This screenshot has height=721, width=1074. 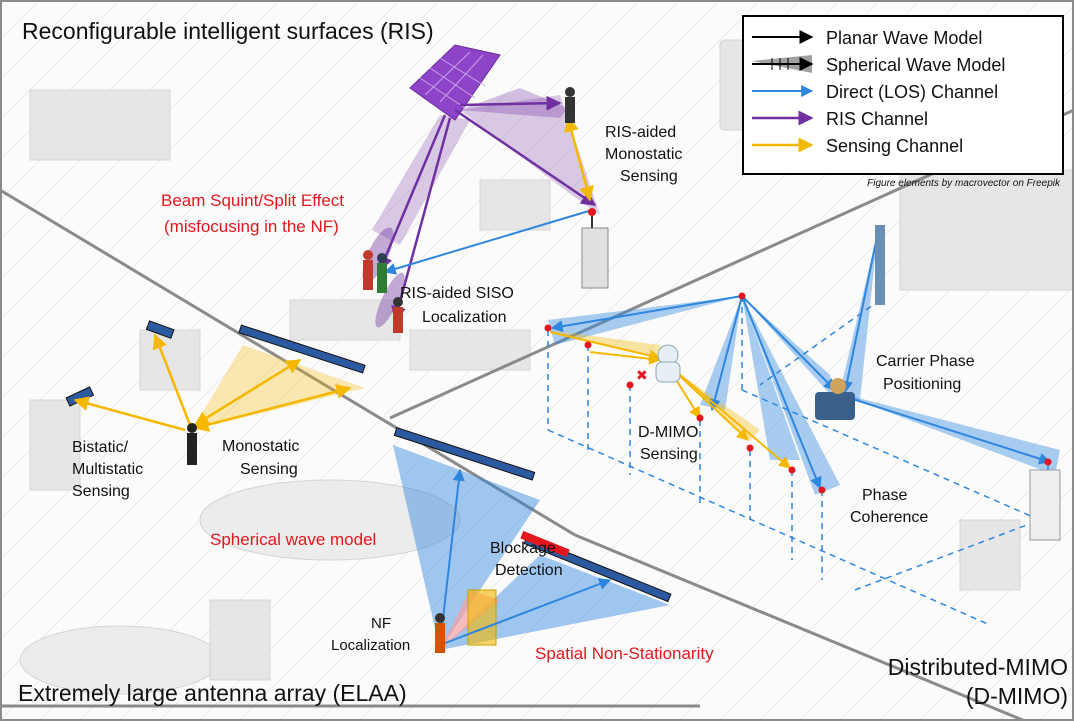 I want to click on dmimo-robot, so click(x=668, y=363).